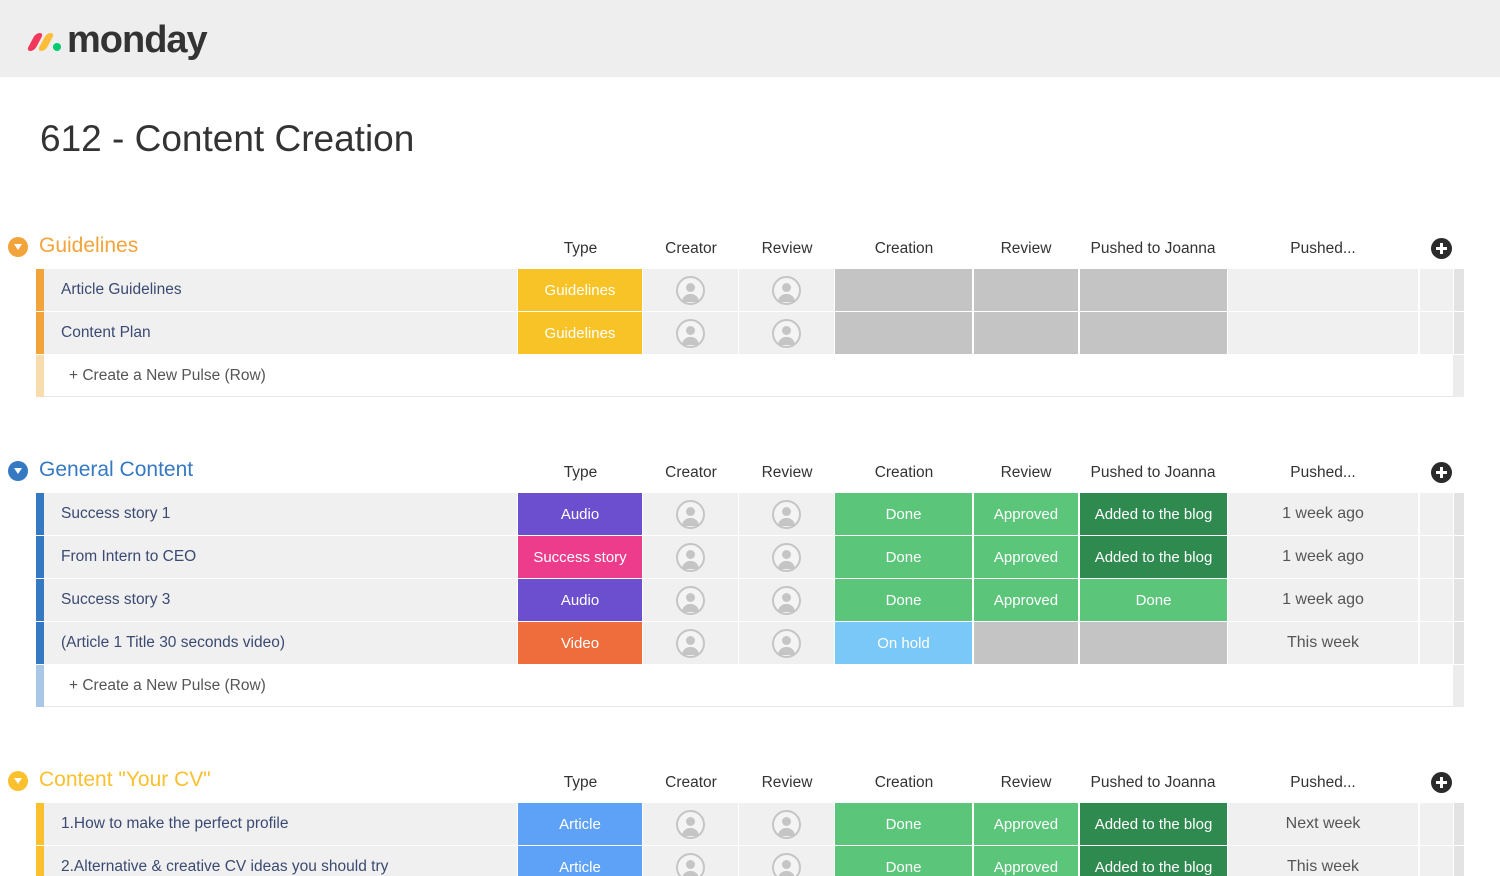  I want to click on row-name-cell: Success story 1, so click(280, 514).